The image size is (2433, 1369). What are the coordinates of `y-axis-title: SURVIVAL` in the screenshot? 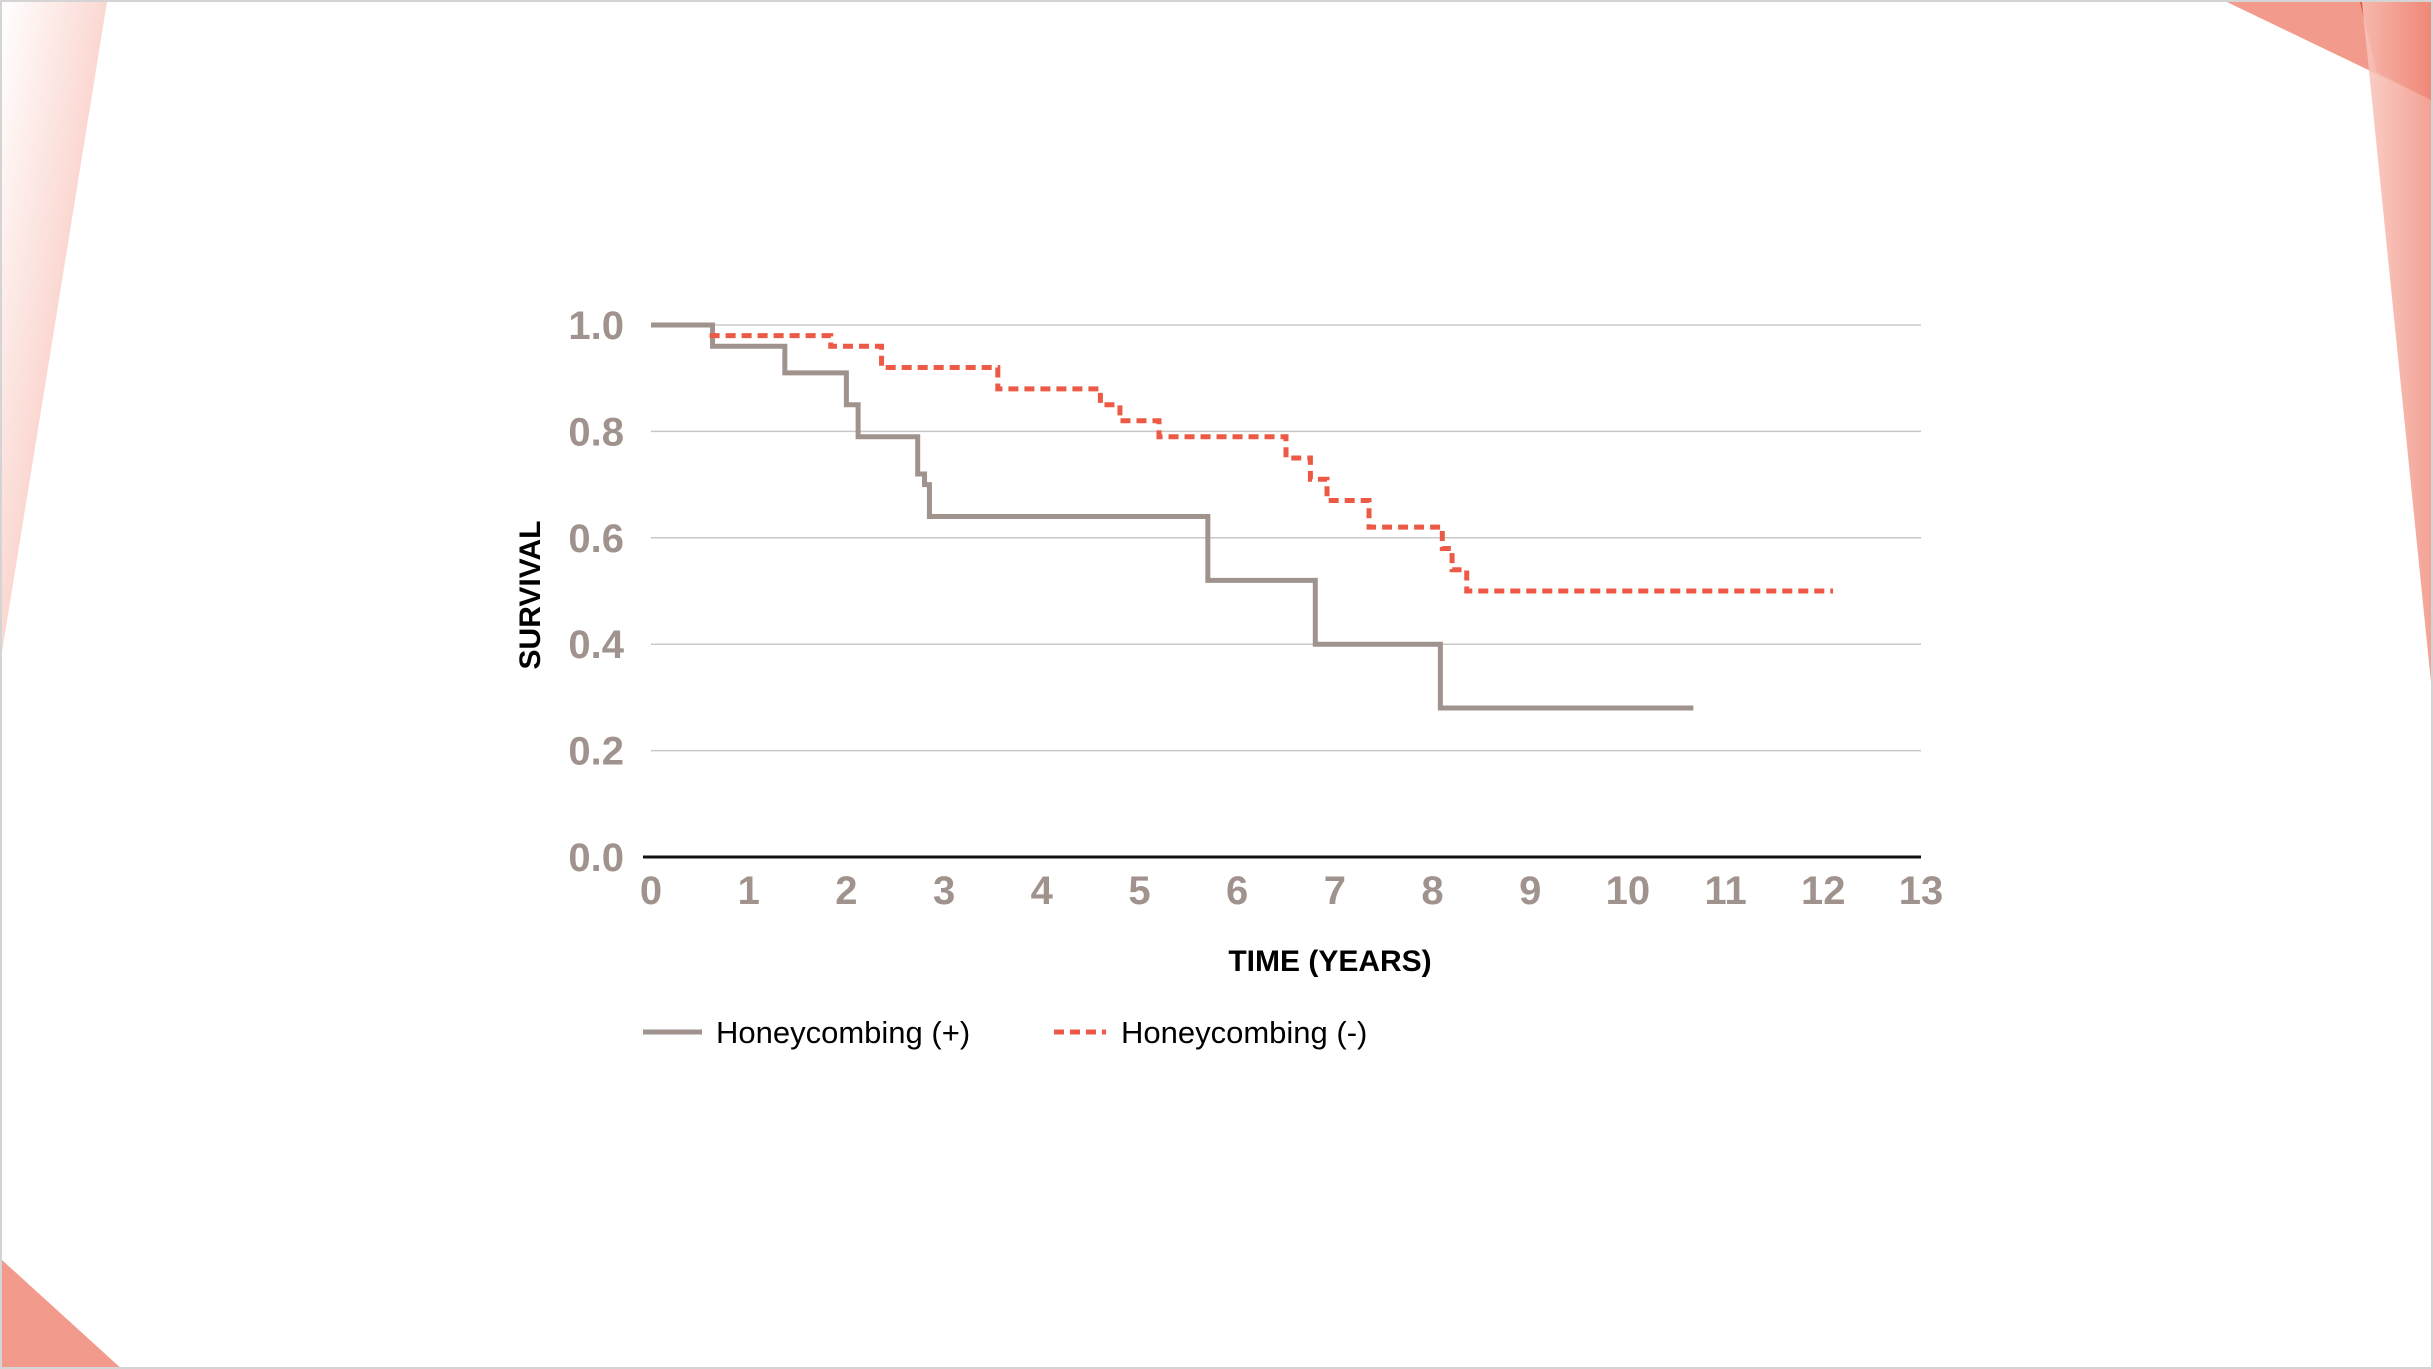 It's located at (530, 595).